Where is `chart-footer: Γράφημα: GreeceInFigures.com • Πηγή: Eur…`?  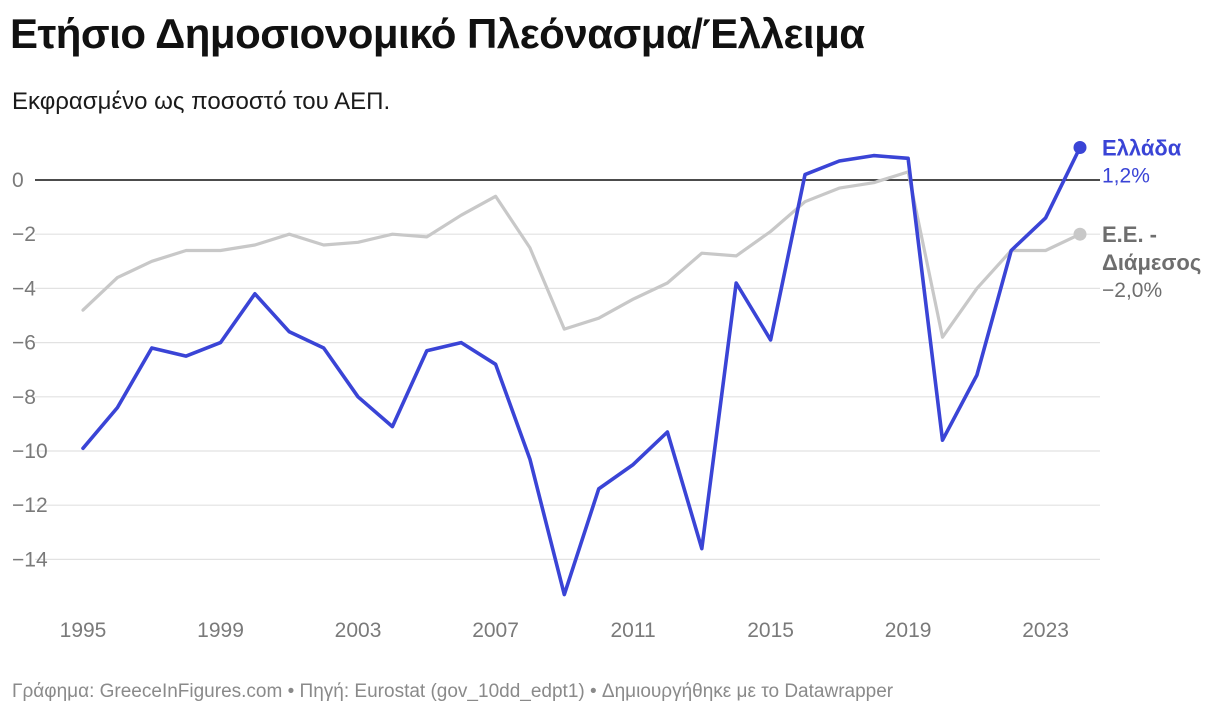 chart-footer: Γράφημα: GreeceInFigures.com • Πηγή: Eur… is located at coordinates (453, 691).